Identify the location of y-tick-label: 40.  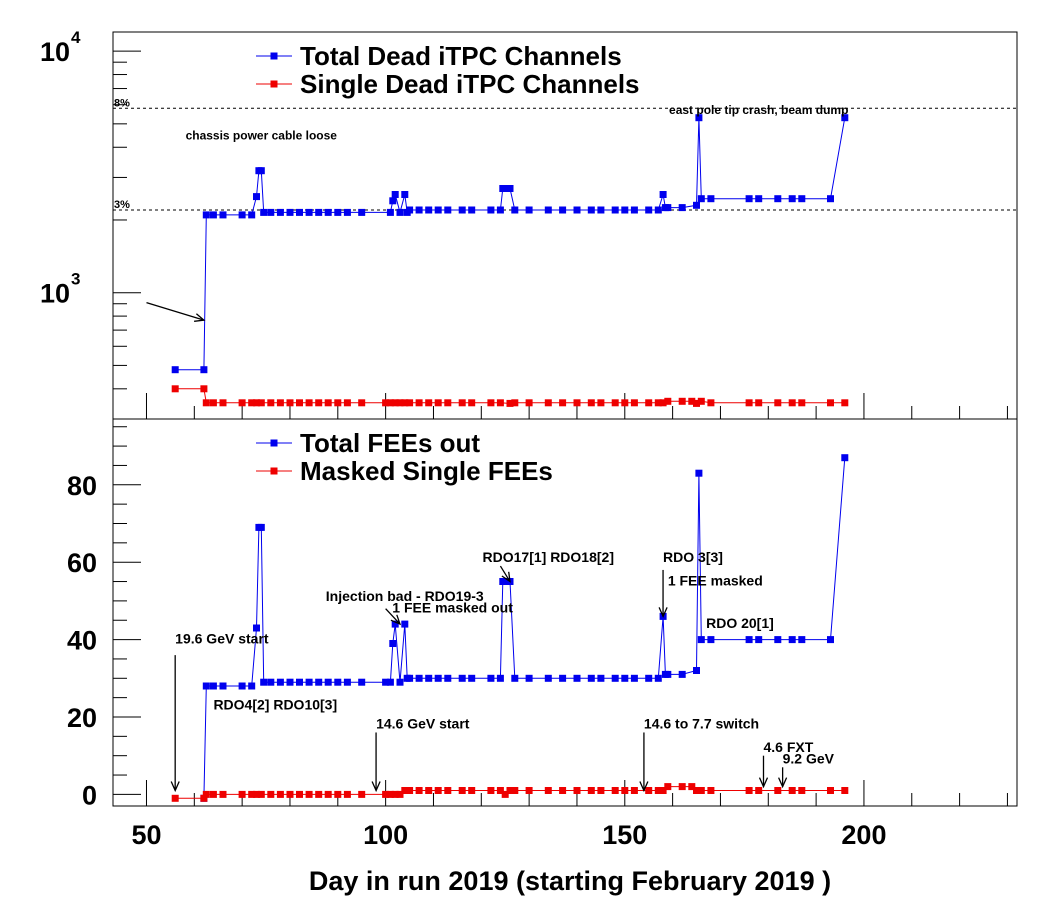
(82, 641).